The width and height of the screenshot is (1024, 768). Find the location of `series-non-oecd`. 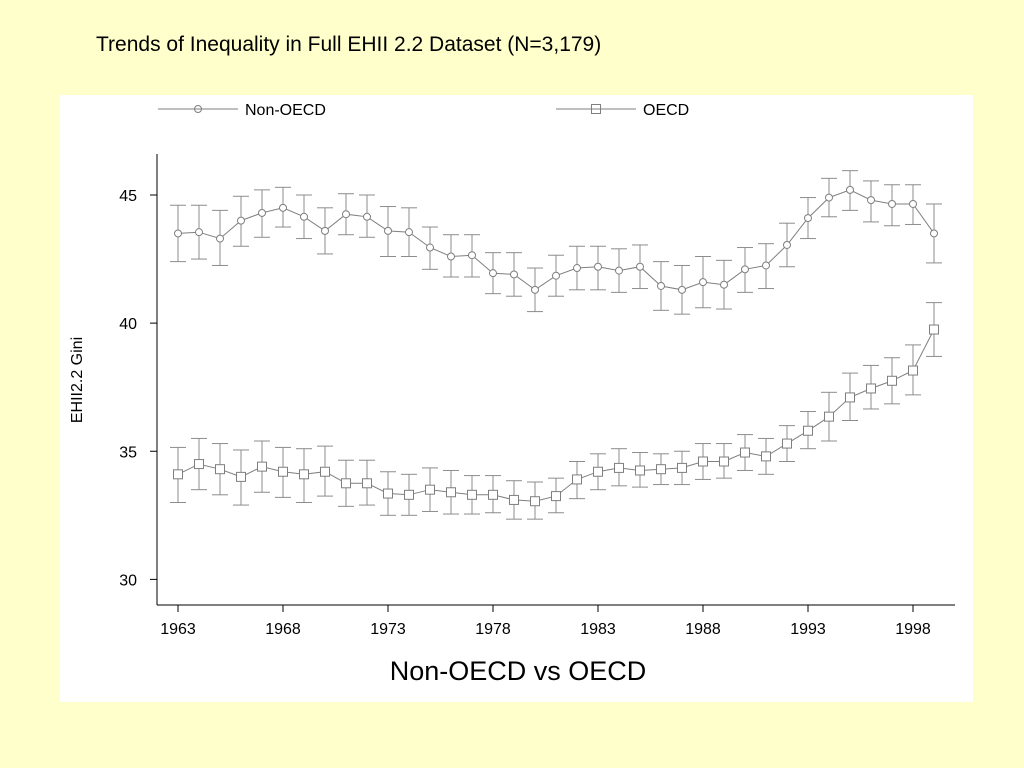

series-non-oecd is located at coordinates (556, 242).